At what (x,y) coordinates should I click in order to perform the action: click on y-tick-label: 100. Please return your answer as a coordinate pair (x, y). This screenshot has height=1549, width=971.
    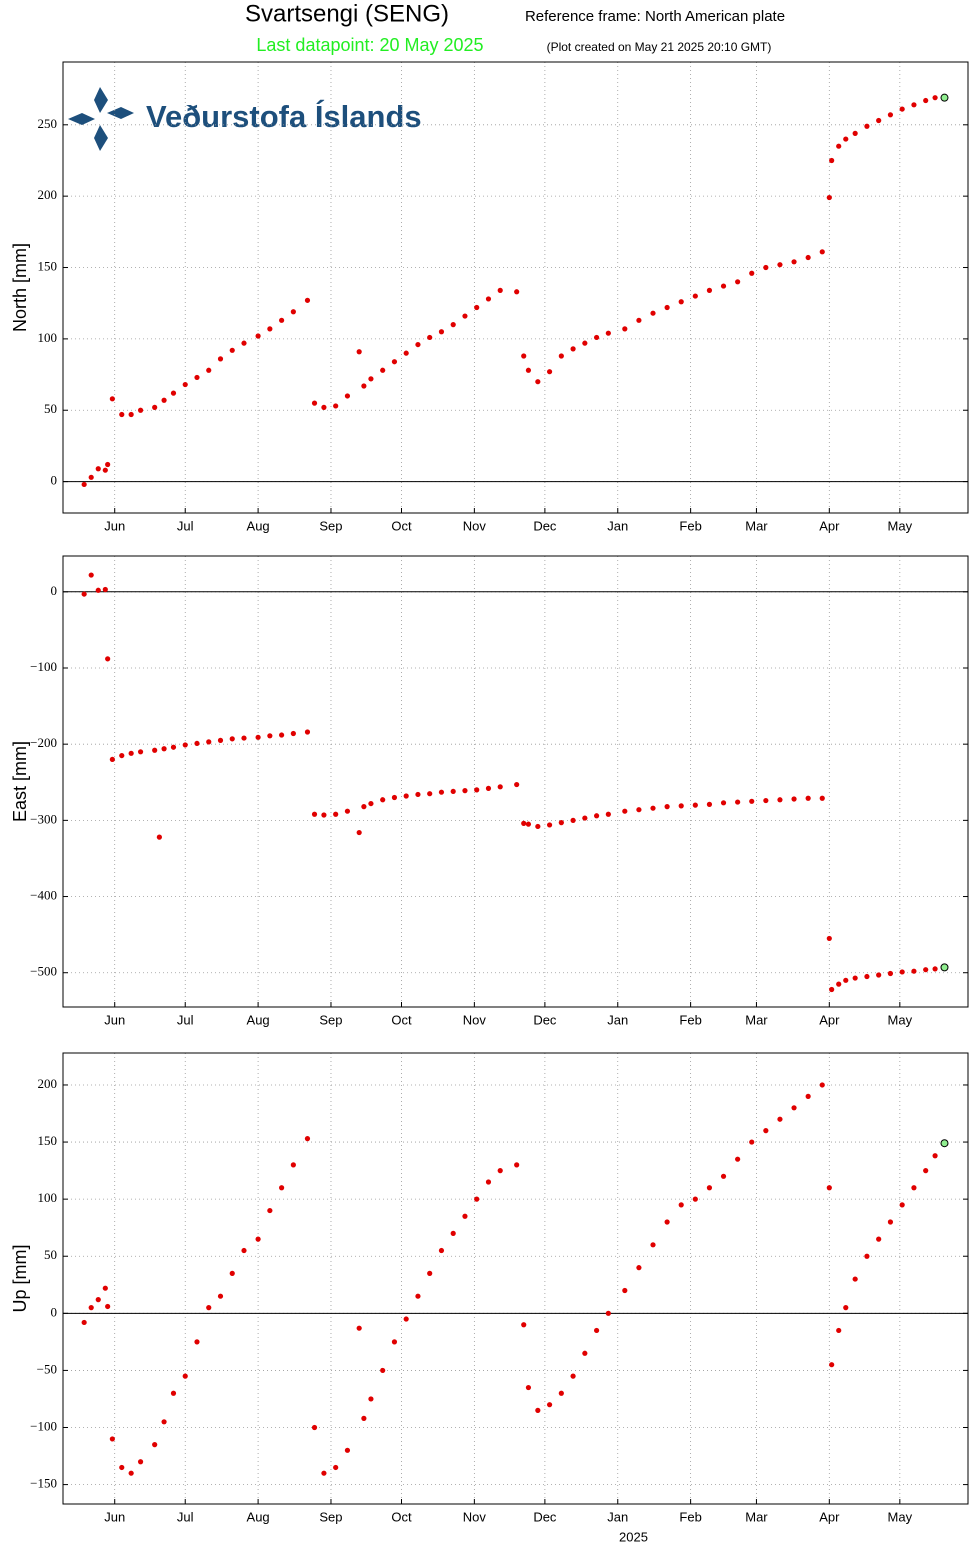
    Looking at the image, I should click on (48, 1197).